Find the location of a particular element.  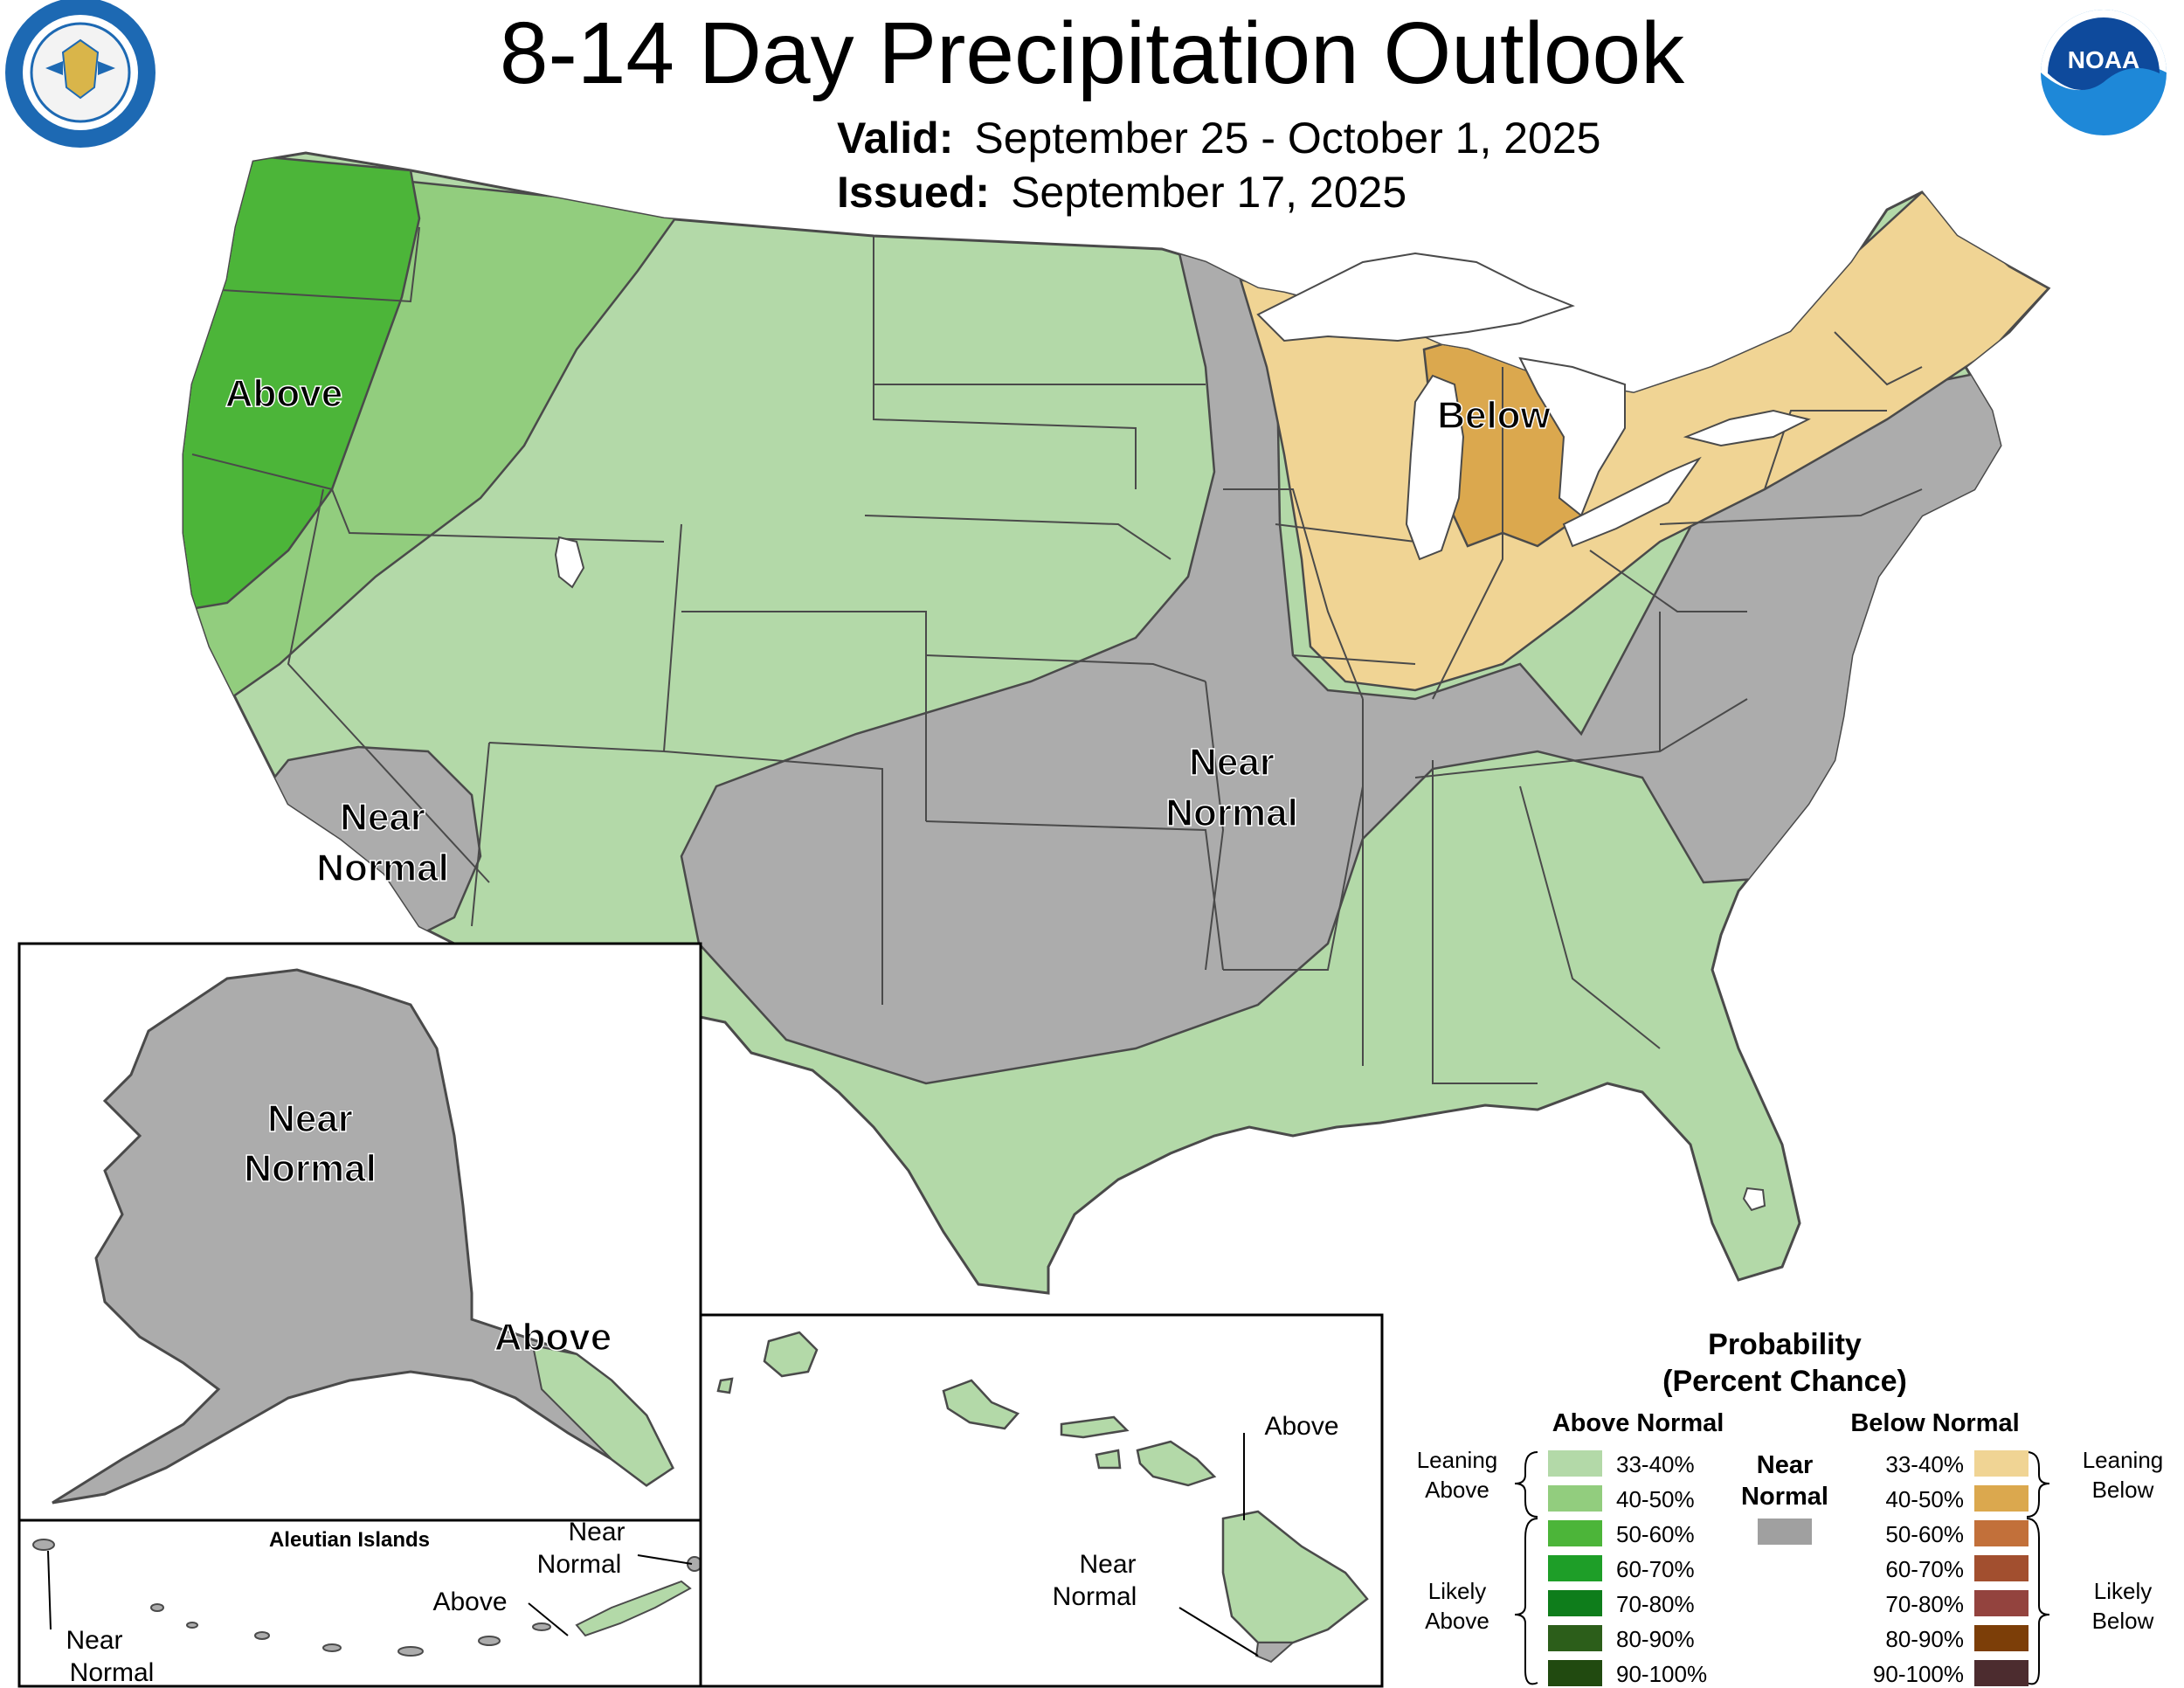

hawaii-label-above: Above is located at coordinates (1301, 1426).